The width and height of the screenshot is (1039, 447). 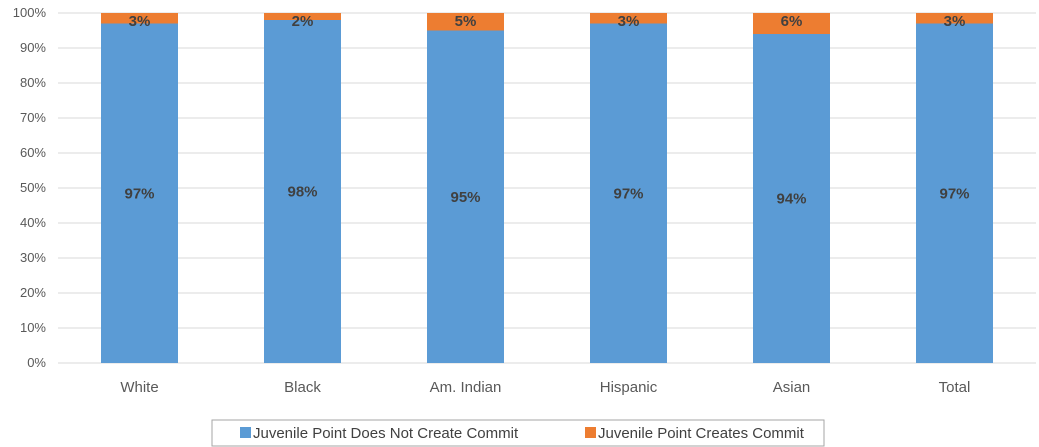 What do you see at coordinates (33, 152) in the screenshot?
I see `y-tick-label: 60%` at bounding box center [33, 152].